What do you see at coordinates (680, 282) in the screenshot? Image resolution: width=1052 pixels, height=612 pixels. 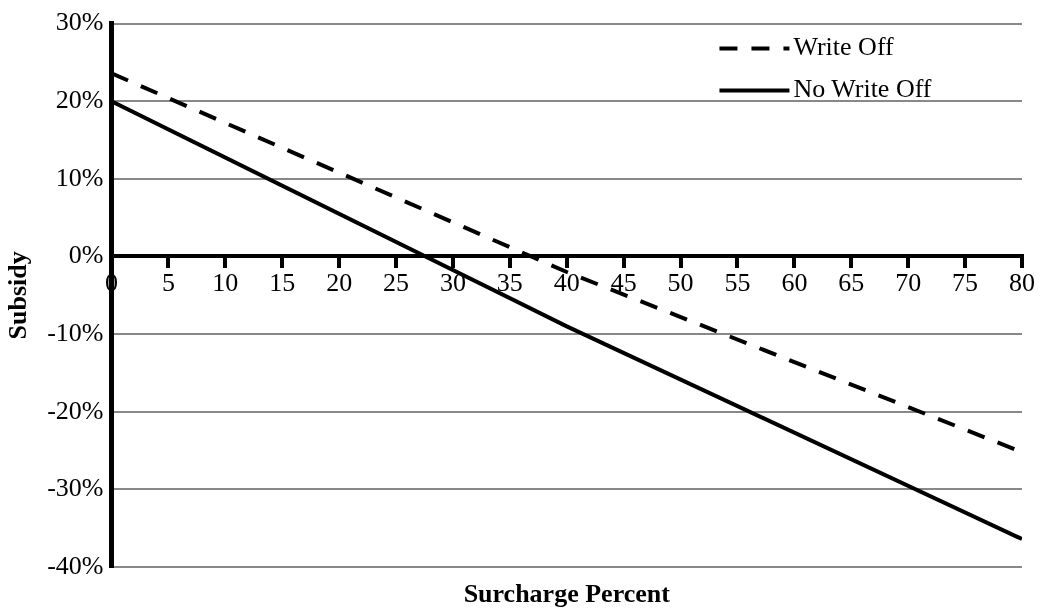 I see `x-tick-label: 50` at bounding box center [680, 282].